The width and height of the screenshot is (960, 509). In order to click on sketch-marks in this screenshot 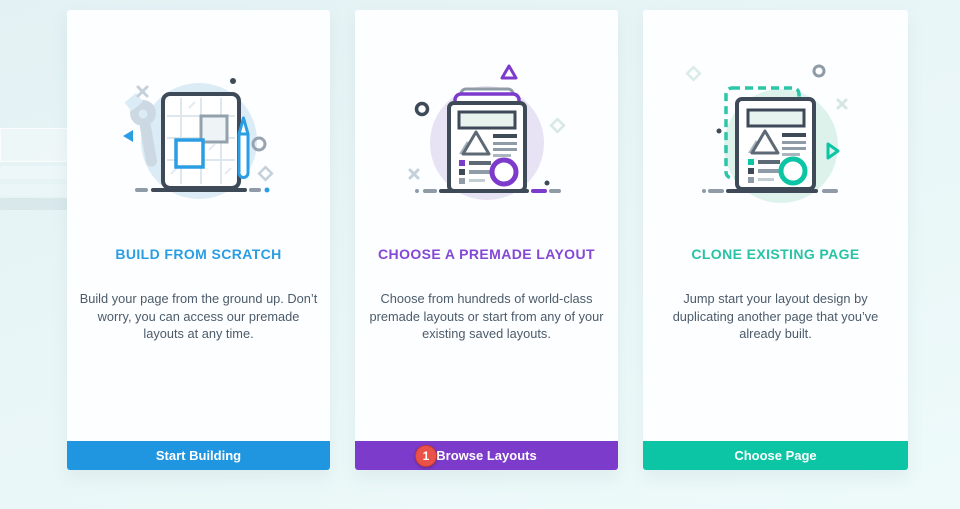, I will do `click(200, 138)`.